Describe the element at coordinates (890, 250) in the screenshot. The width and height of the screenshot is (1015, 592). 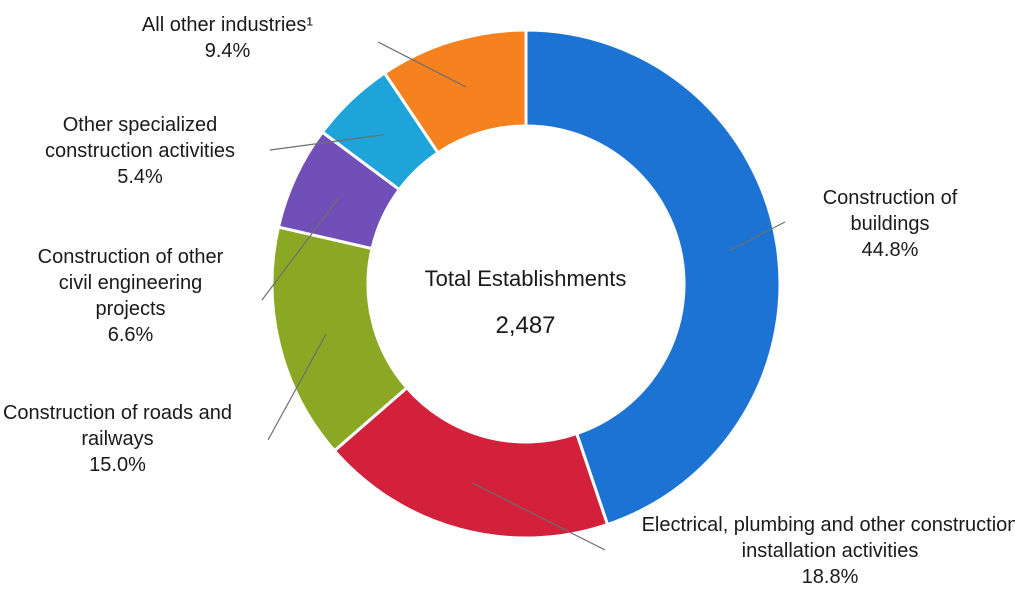
I see `slice-percent: 44.8%` at that location.